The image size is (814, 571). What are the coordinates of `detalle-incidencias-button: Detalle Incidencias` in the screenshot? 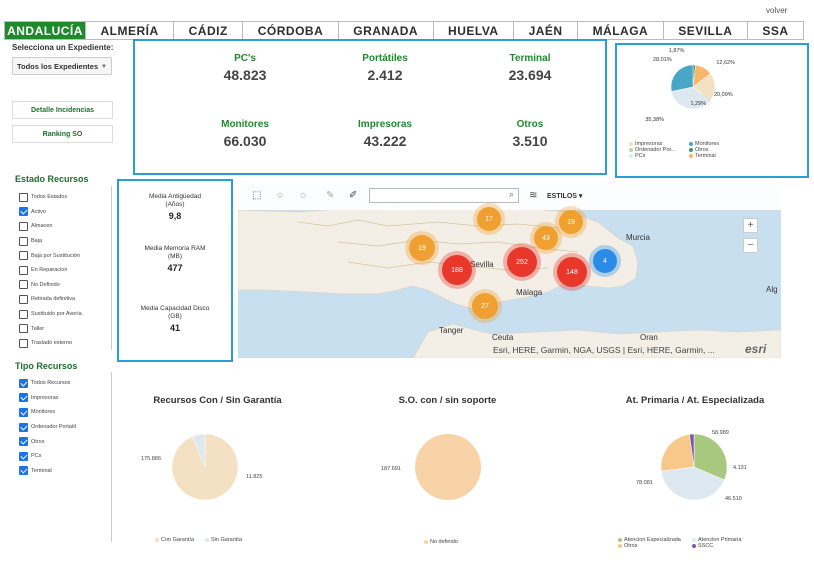 It's located at (62, 110).